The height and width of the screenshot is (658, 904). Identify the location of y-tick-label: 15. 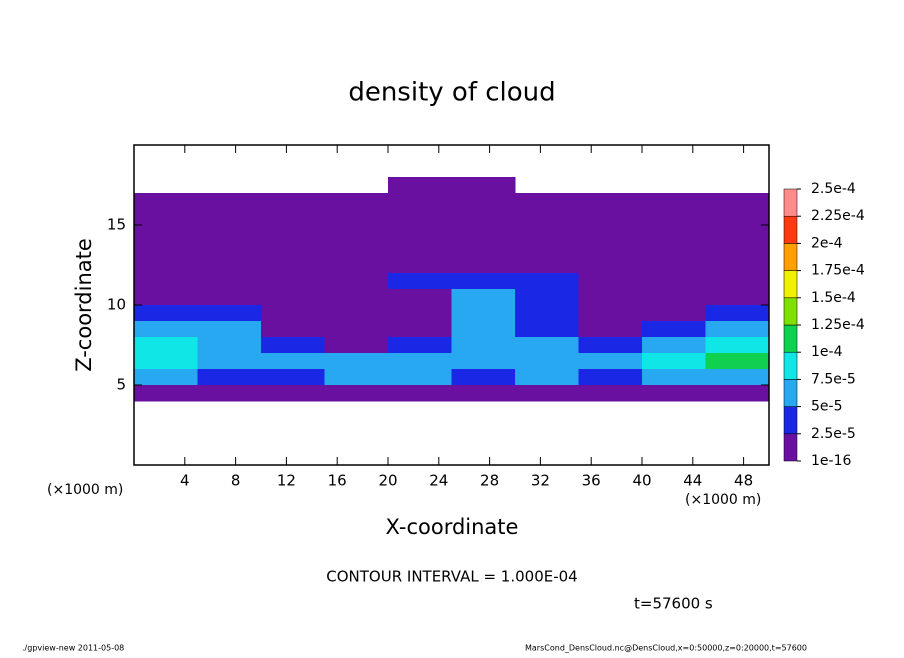
(116, 225).